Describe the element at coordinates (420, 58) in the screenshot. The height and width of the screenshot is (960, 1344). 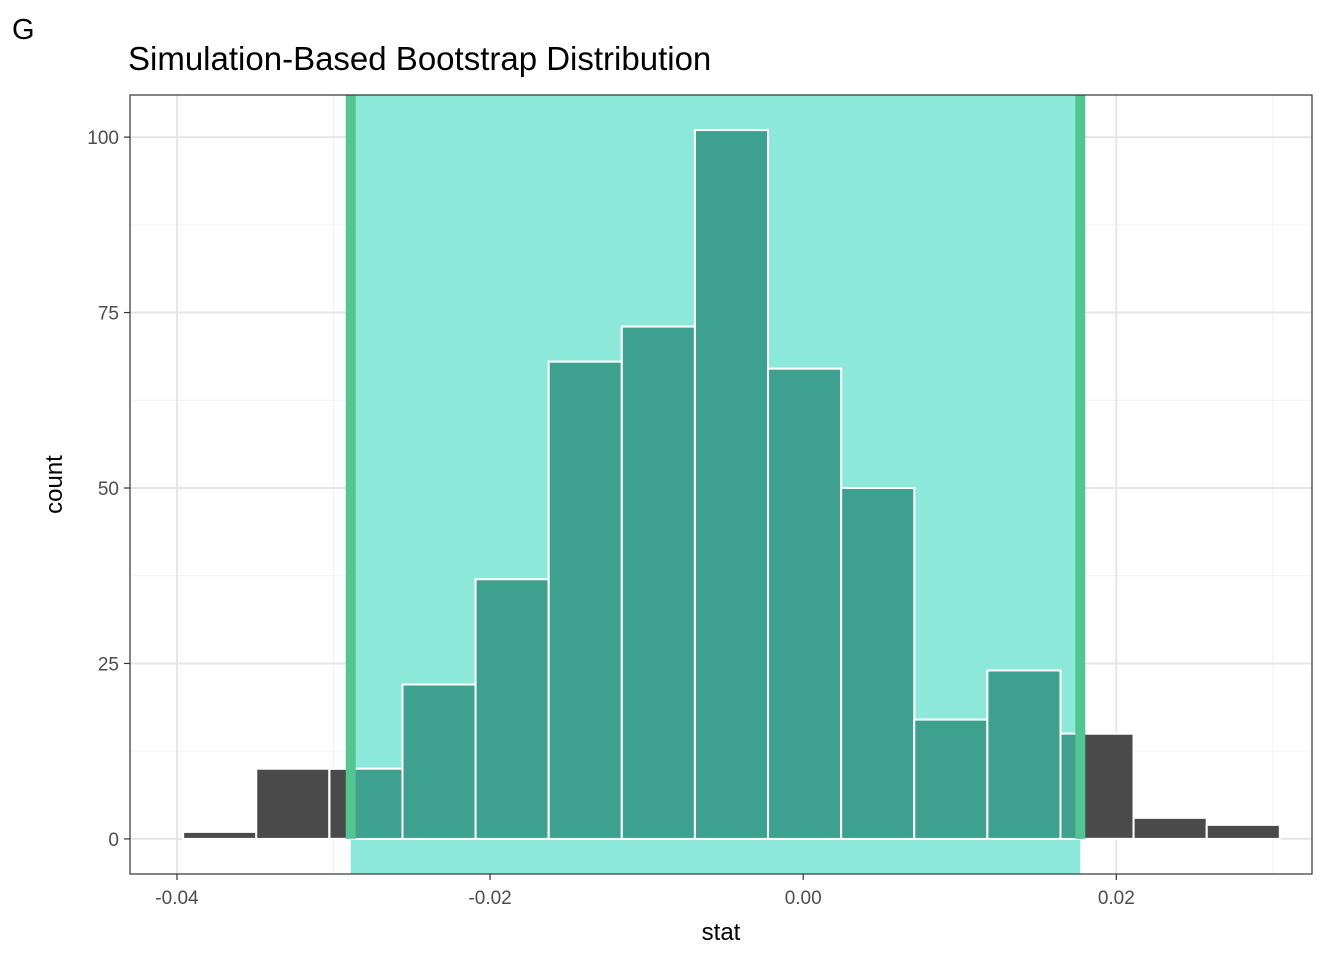
I see `chart-title: Simulation-Based Bootstrap Distribution` at that location.